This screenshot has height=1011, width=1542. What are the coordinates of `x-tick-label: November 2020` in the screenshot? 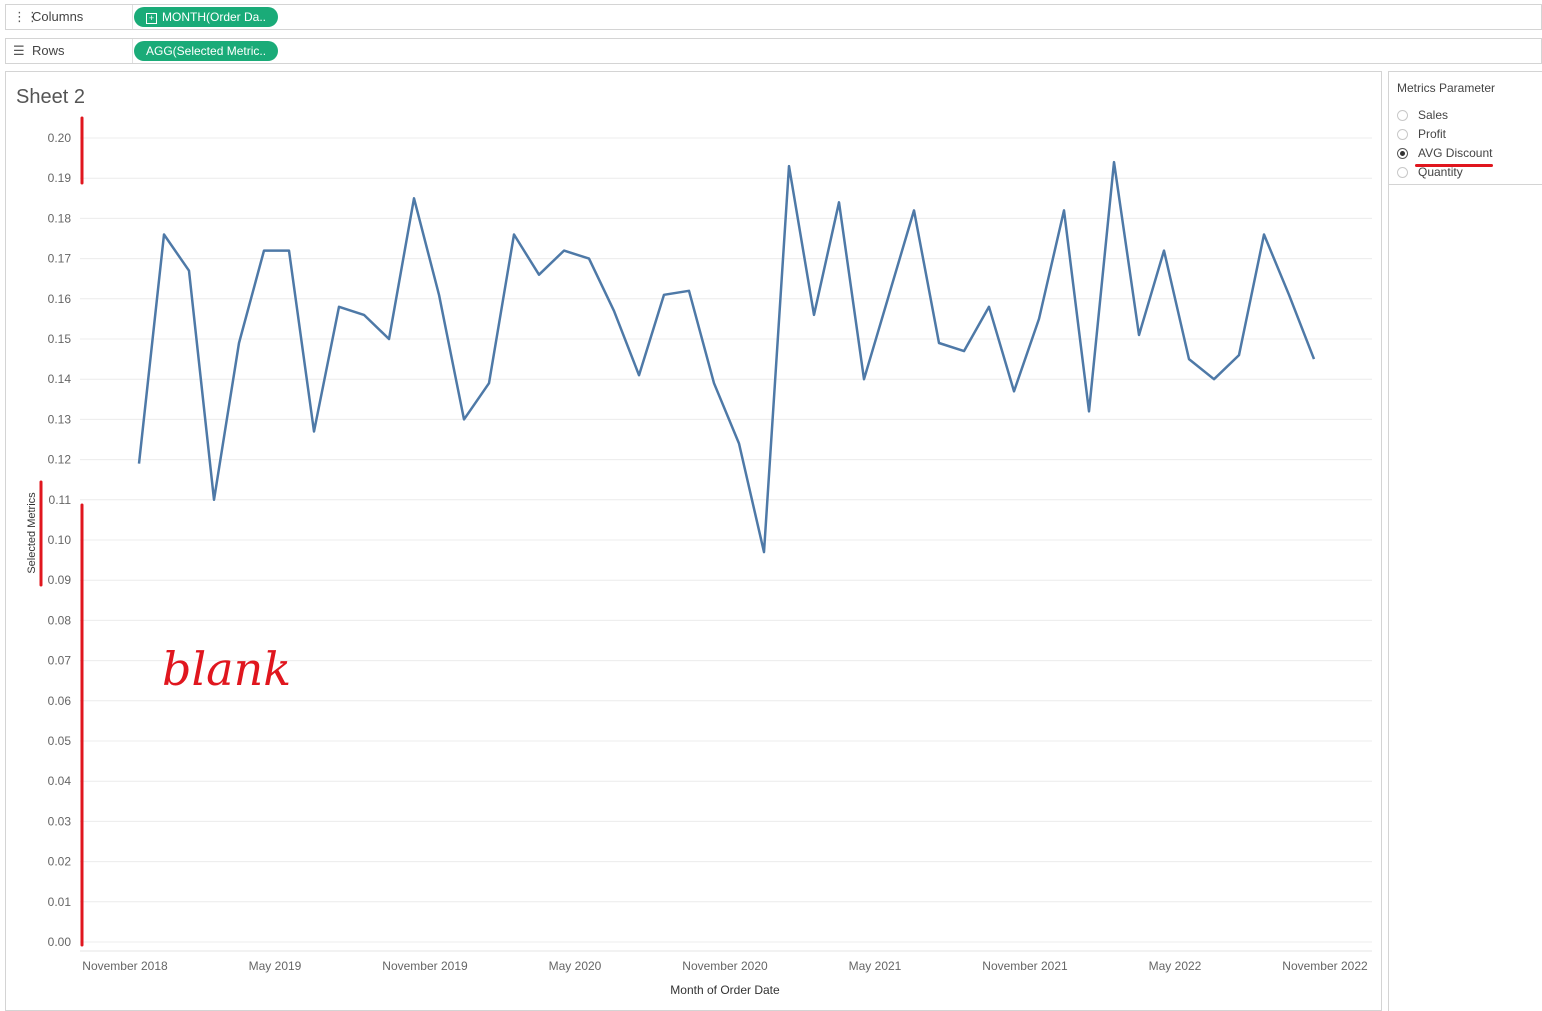 It's located at (725, 966).